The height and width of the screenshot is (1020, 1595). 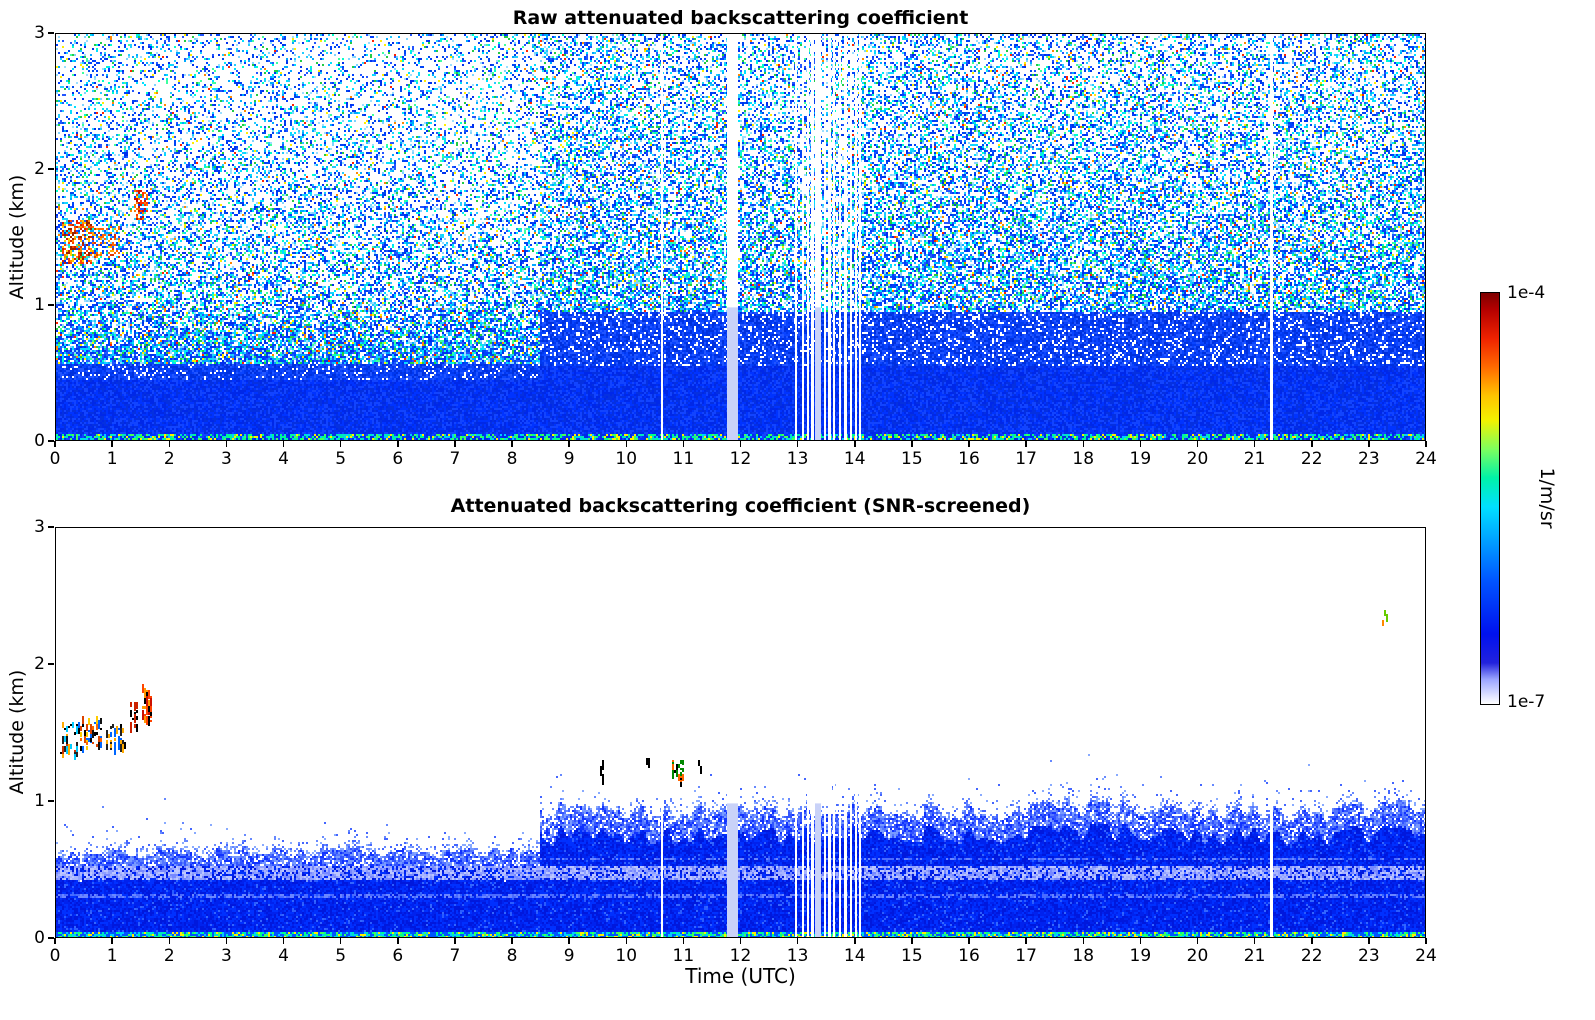 What do you see at coordinates (17, 732) in the screenshot?
I see `screened-y-axis-label: Altitude (km)` at bounding box center [17, 732].